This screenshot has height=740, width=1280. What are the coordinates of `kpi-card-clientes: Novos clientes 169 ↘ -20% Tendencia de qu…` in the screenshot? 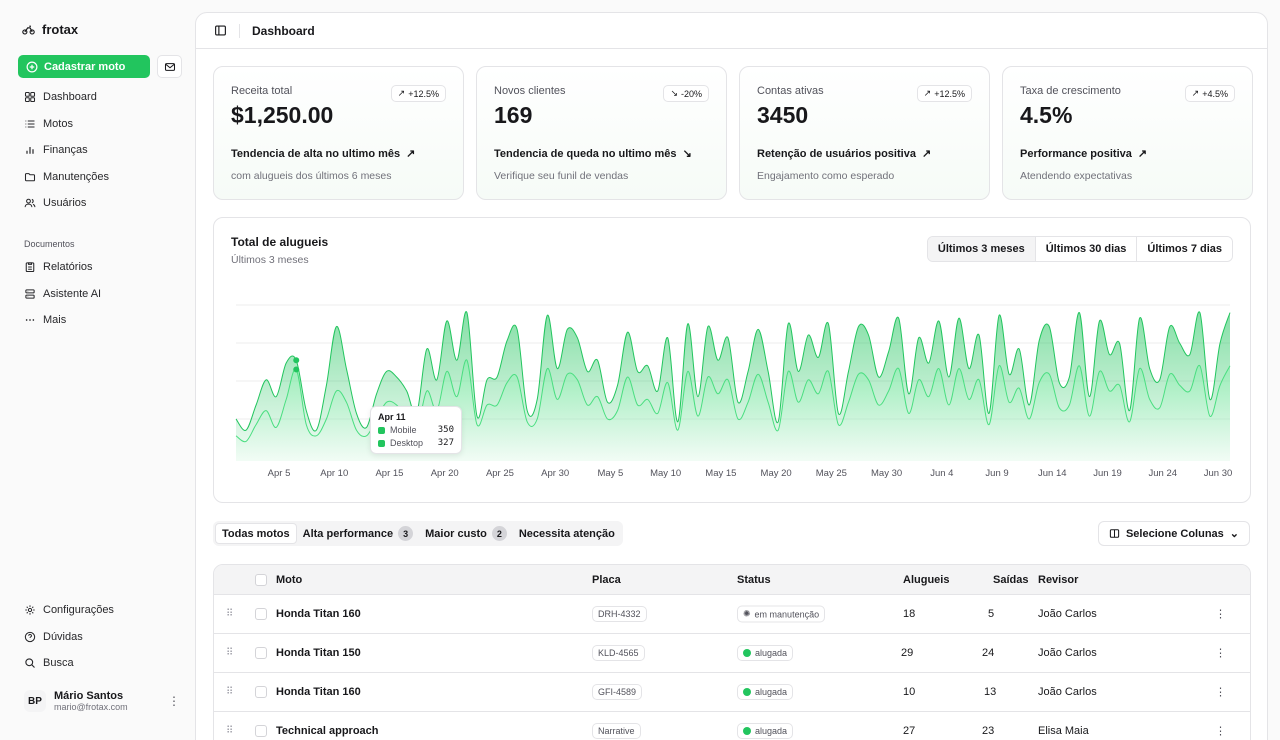 It's located at (601, 133).